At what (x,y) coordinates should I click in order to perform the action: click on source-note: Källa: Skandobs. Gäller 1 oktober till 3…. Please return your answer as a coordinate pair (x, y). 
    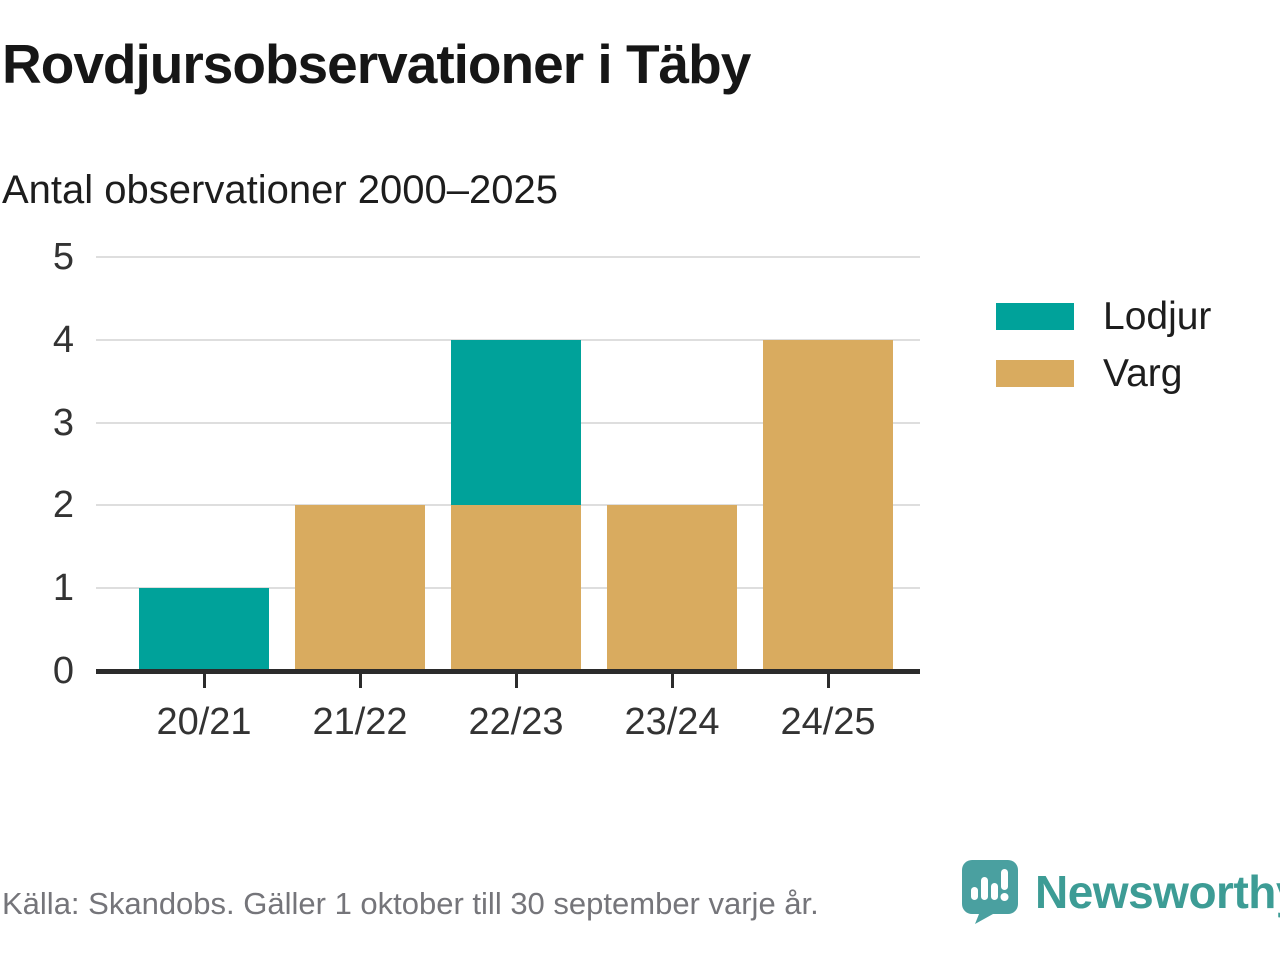
    Looking at the image, I should click on (410, 903).